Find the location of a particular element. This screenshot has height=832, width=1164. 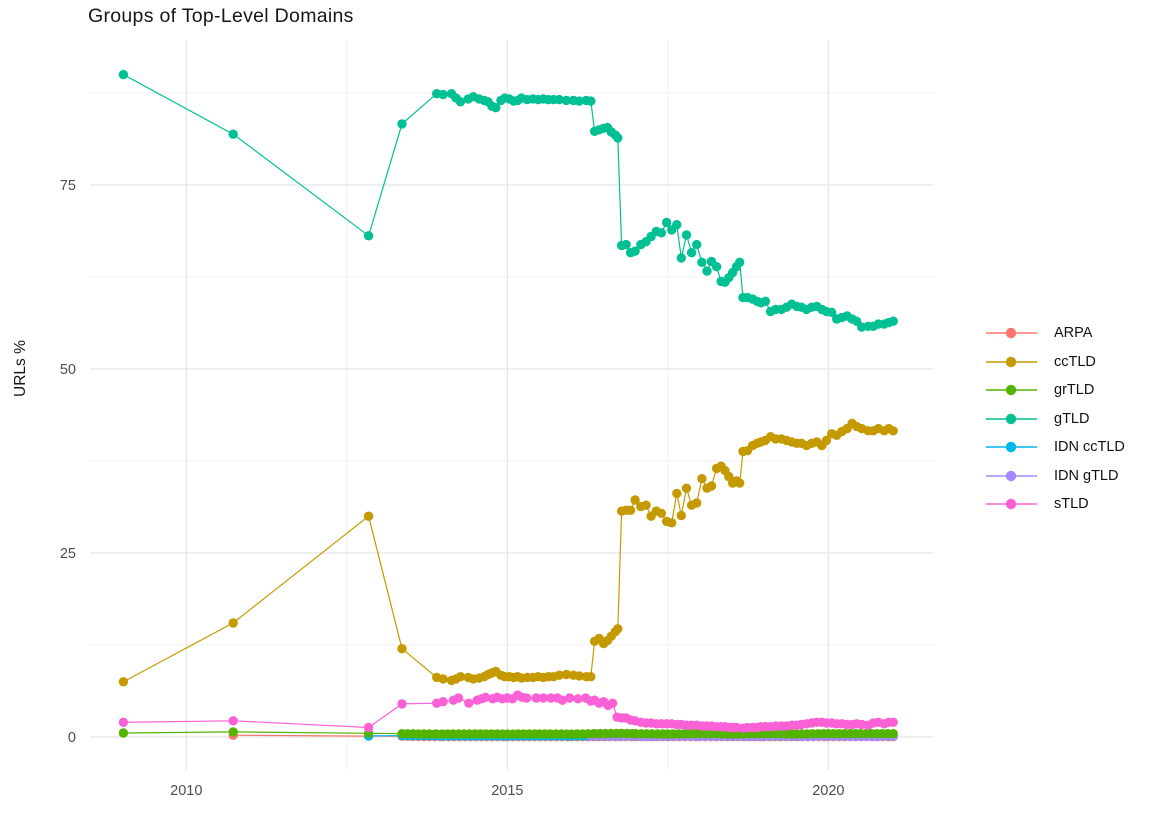

legend-item-idn-cctld: IDN ccTLD is located at coordinates (1055, 447).